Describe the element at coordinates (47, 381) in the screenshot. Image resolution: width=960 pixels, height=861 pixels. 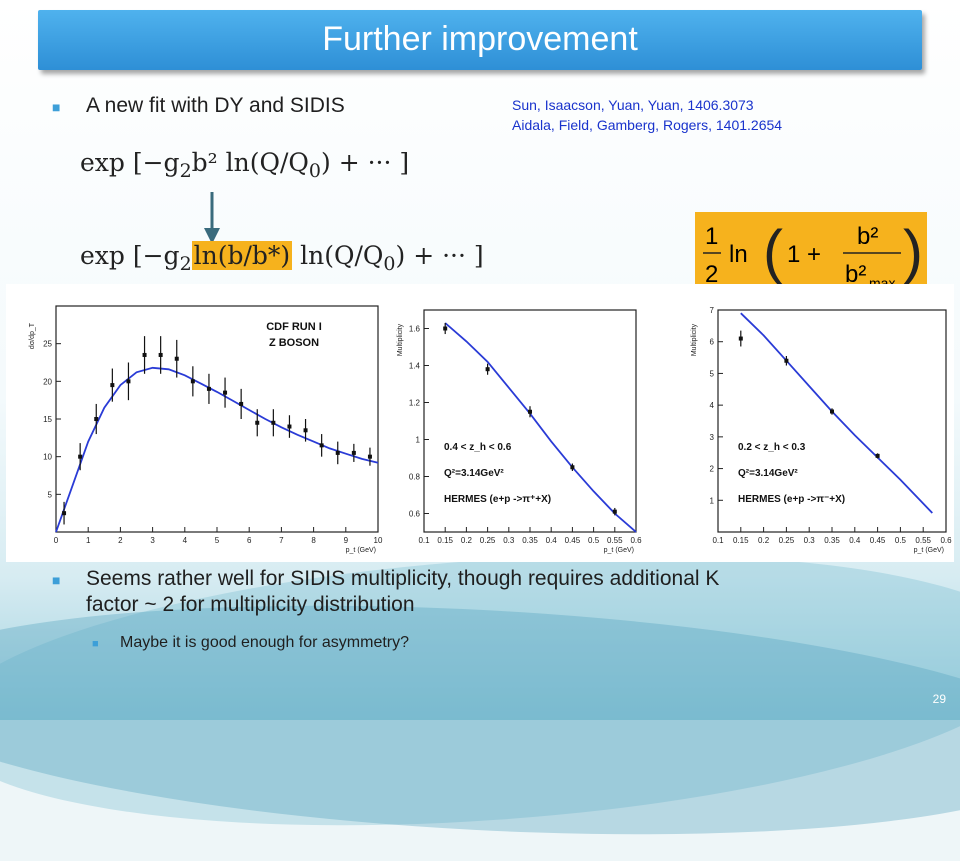
I see `y-tick-label: 20` at that location.